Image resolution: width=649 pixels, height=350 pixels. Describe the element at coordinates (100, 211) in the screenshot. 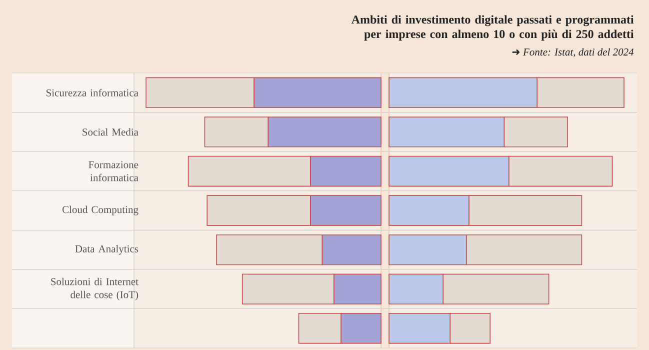

I see `y-tick-label: Cloud Computing` at that location.